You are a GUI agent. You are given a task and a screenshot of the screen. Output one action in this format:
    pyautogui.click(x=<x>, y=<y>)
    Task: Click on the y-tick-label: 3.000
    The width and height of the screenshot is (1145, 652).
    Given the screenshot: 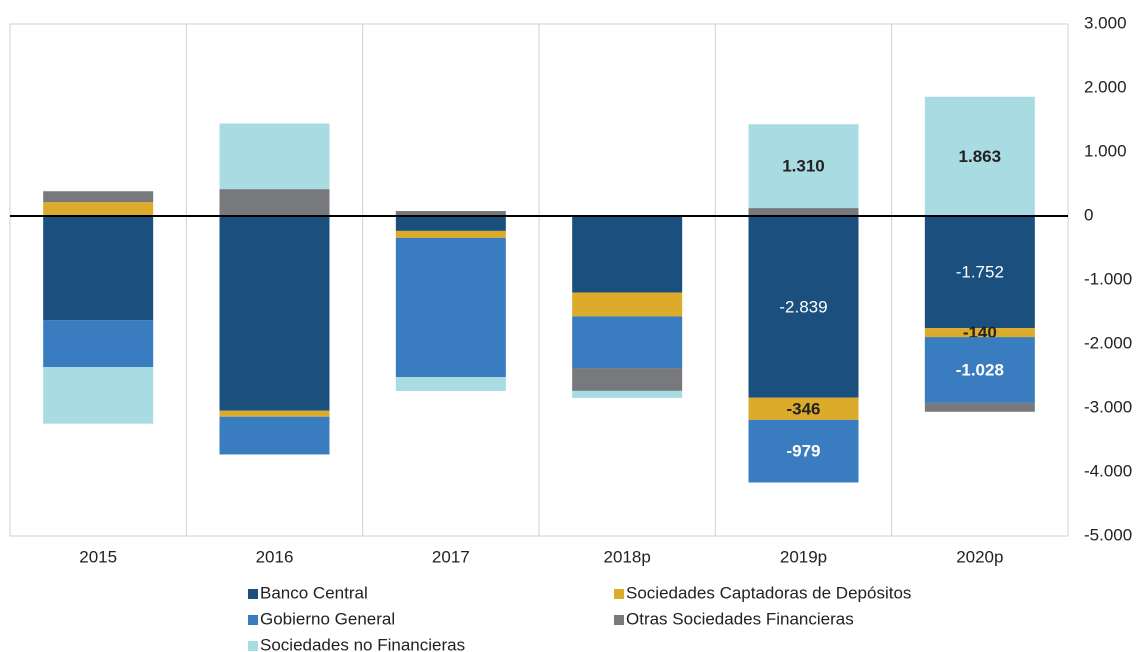 What is the action you would take?
    pyautogui.click(x=1105, y=22)
    